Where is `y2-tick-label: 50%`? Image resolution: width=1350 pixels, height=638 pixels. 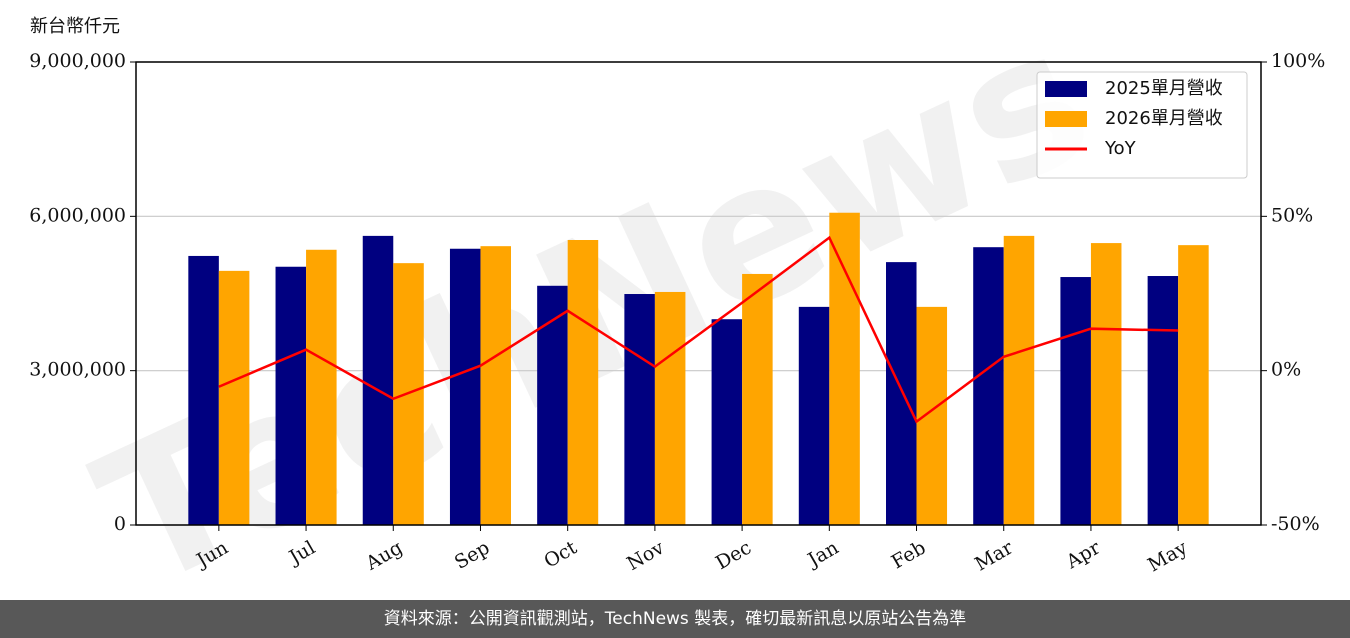
y2-tick-label: 50% is located at coordinates (1292, 215).